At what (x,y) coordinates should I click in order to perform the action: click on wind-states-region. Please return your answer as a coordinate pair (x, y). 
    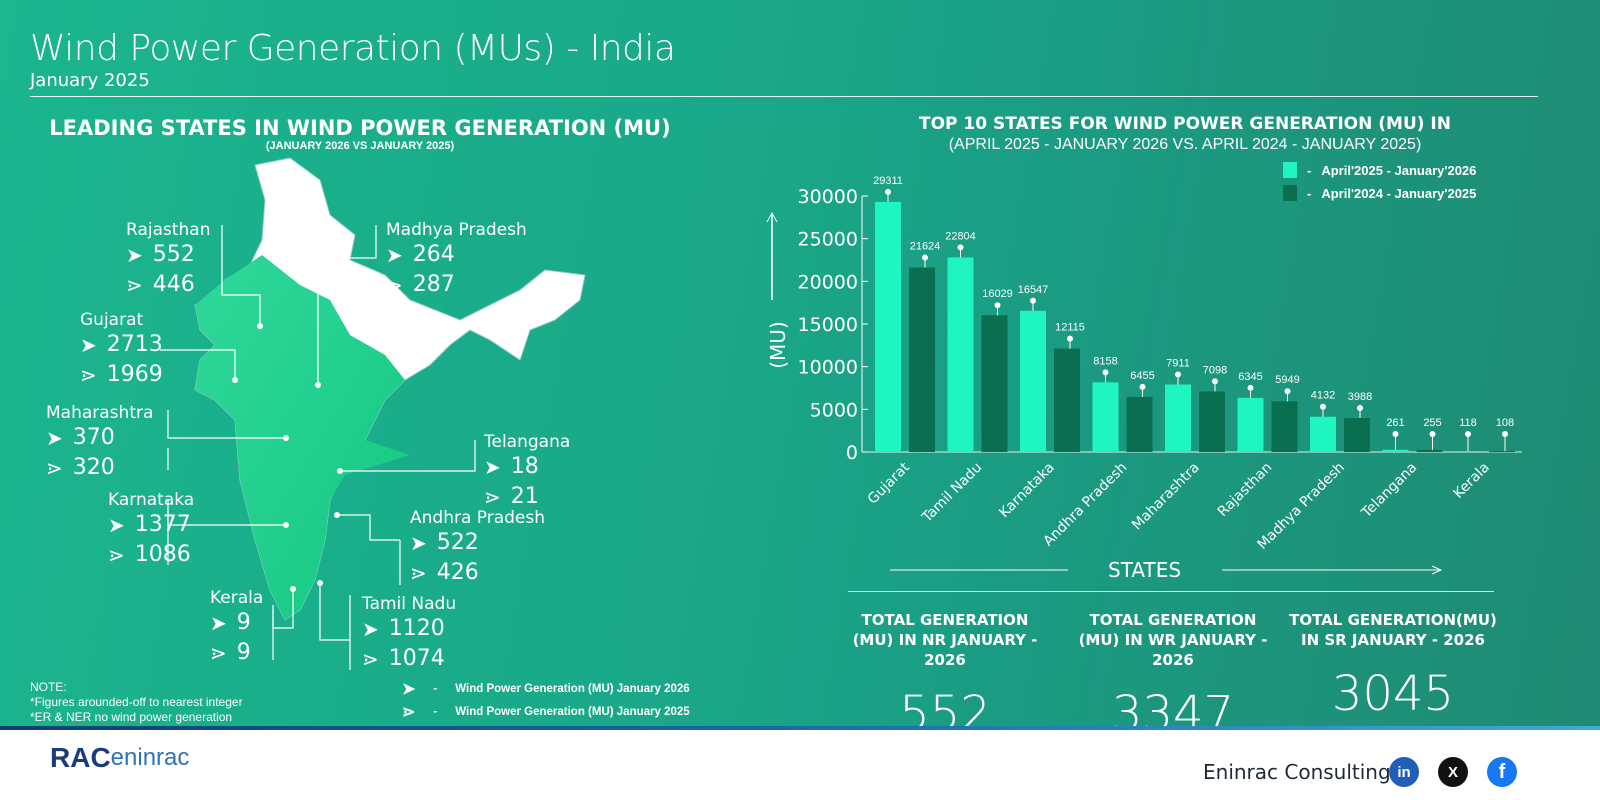
    Looking at the image, I should click on (302, 437).